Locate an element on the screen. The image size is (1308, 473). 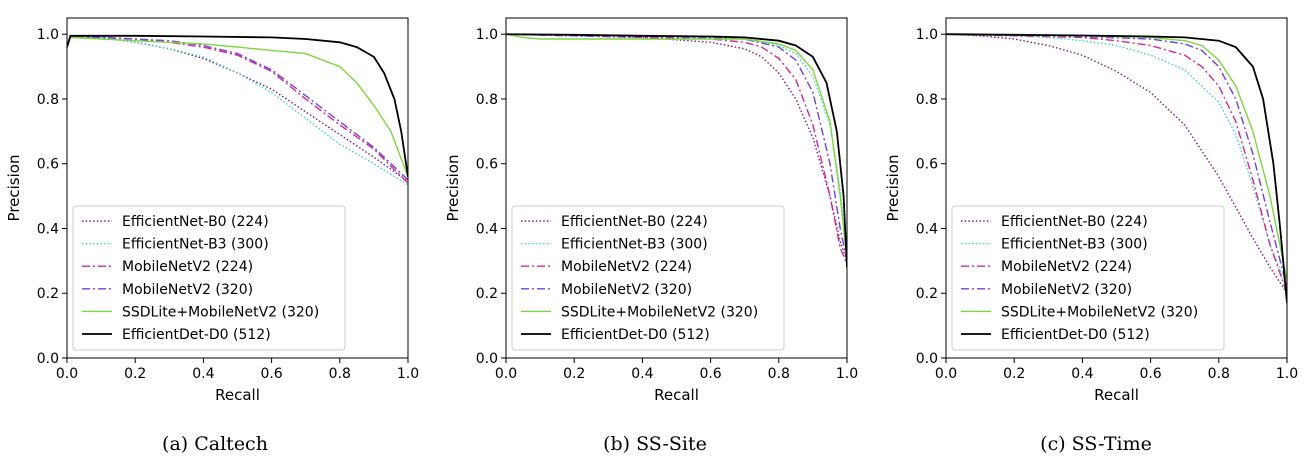
x-tick-label-2-2: 0.4 is located at coordinates (1082, 374).